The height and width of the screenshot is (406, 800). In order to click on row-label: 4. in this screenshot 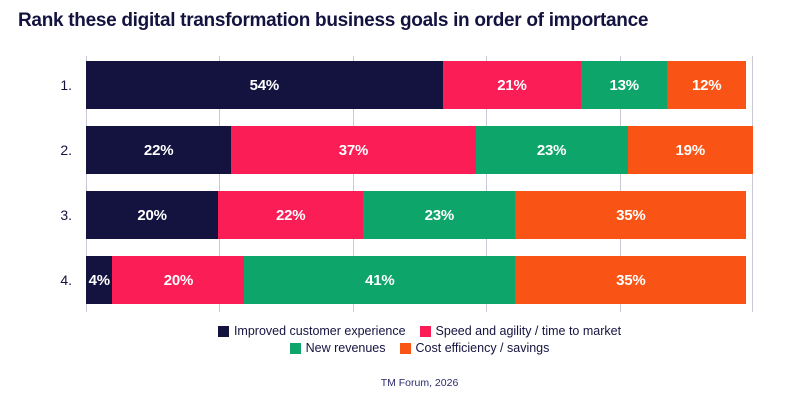, I will do `click(66, 280)`.